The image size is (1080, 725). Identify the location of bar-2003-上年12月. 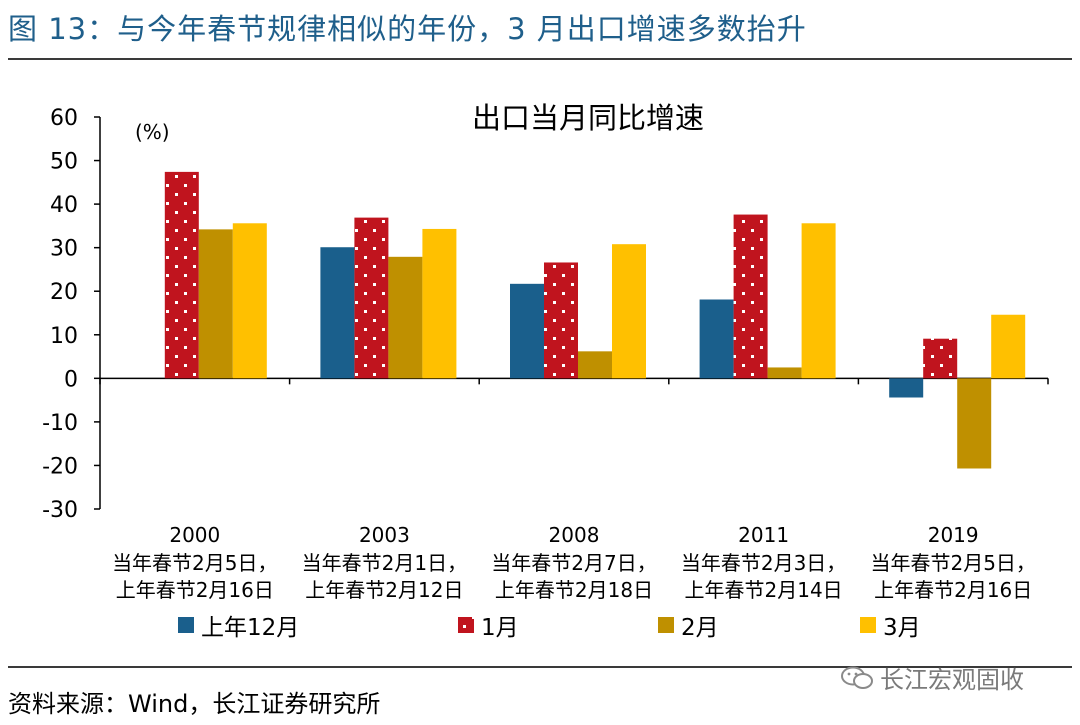
(337, 313).